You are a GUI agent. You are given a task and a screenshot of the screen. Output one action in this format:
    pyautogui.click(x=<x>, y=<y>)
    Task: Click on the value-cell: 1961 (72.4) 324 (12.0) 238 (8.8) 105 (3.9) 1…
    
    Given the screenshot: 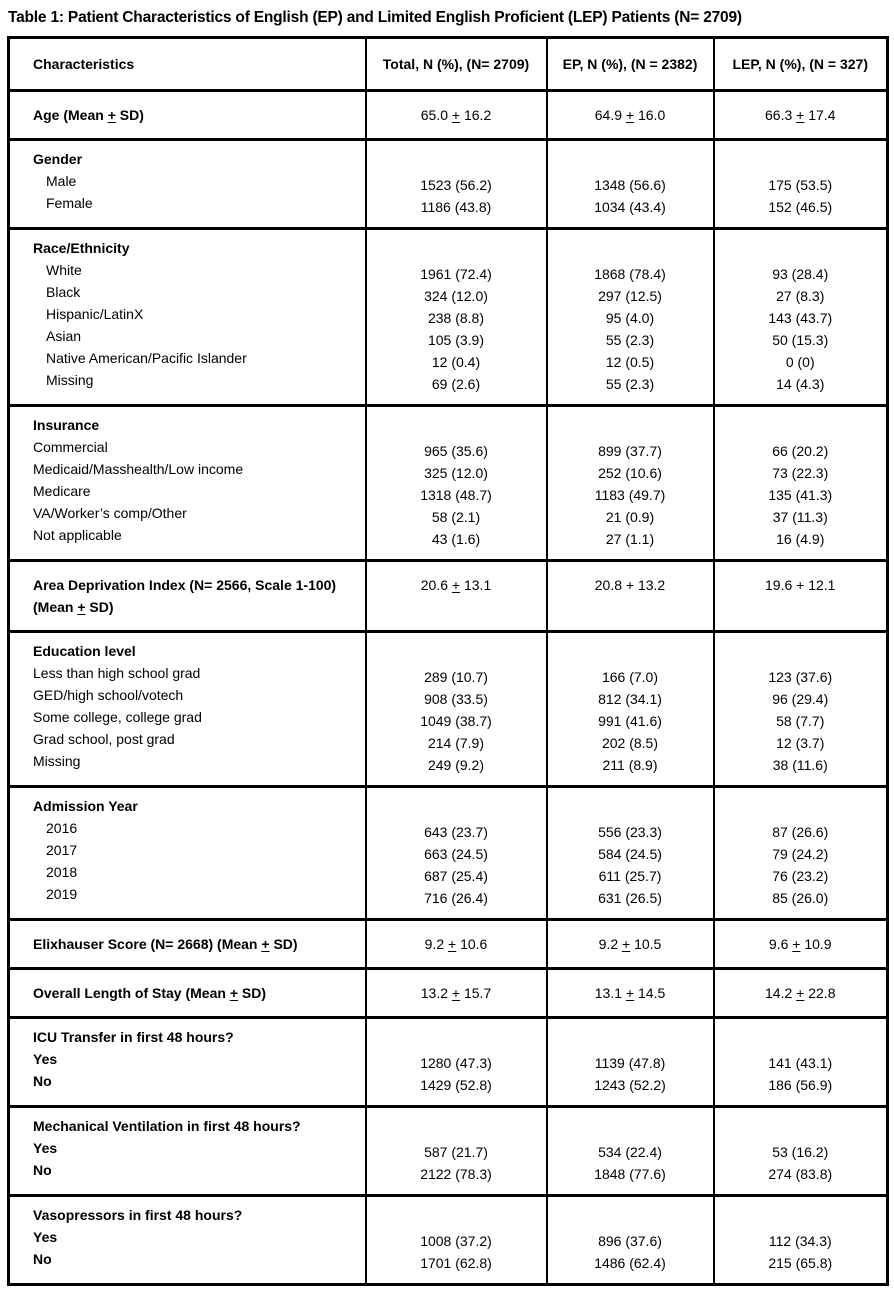 What is the action you would take?
    pyautogui.click(x=456, y=317)
    